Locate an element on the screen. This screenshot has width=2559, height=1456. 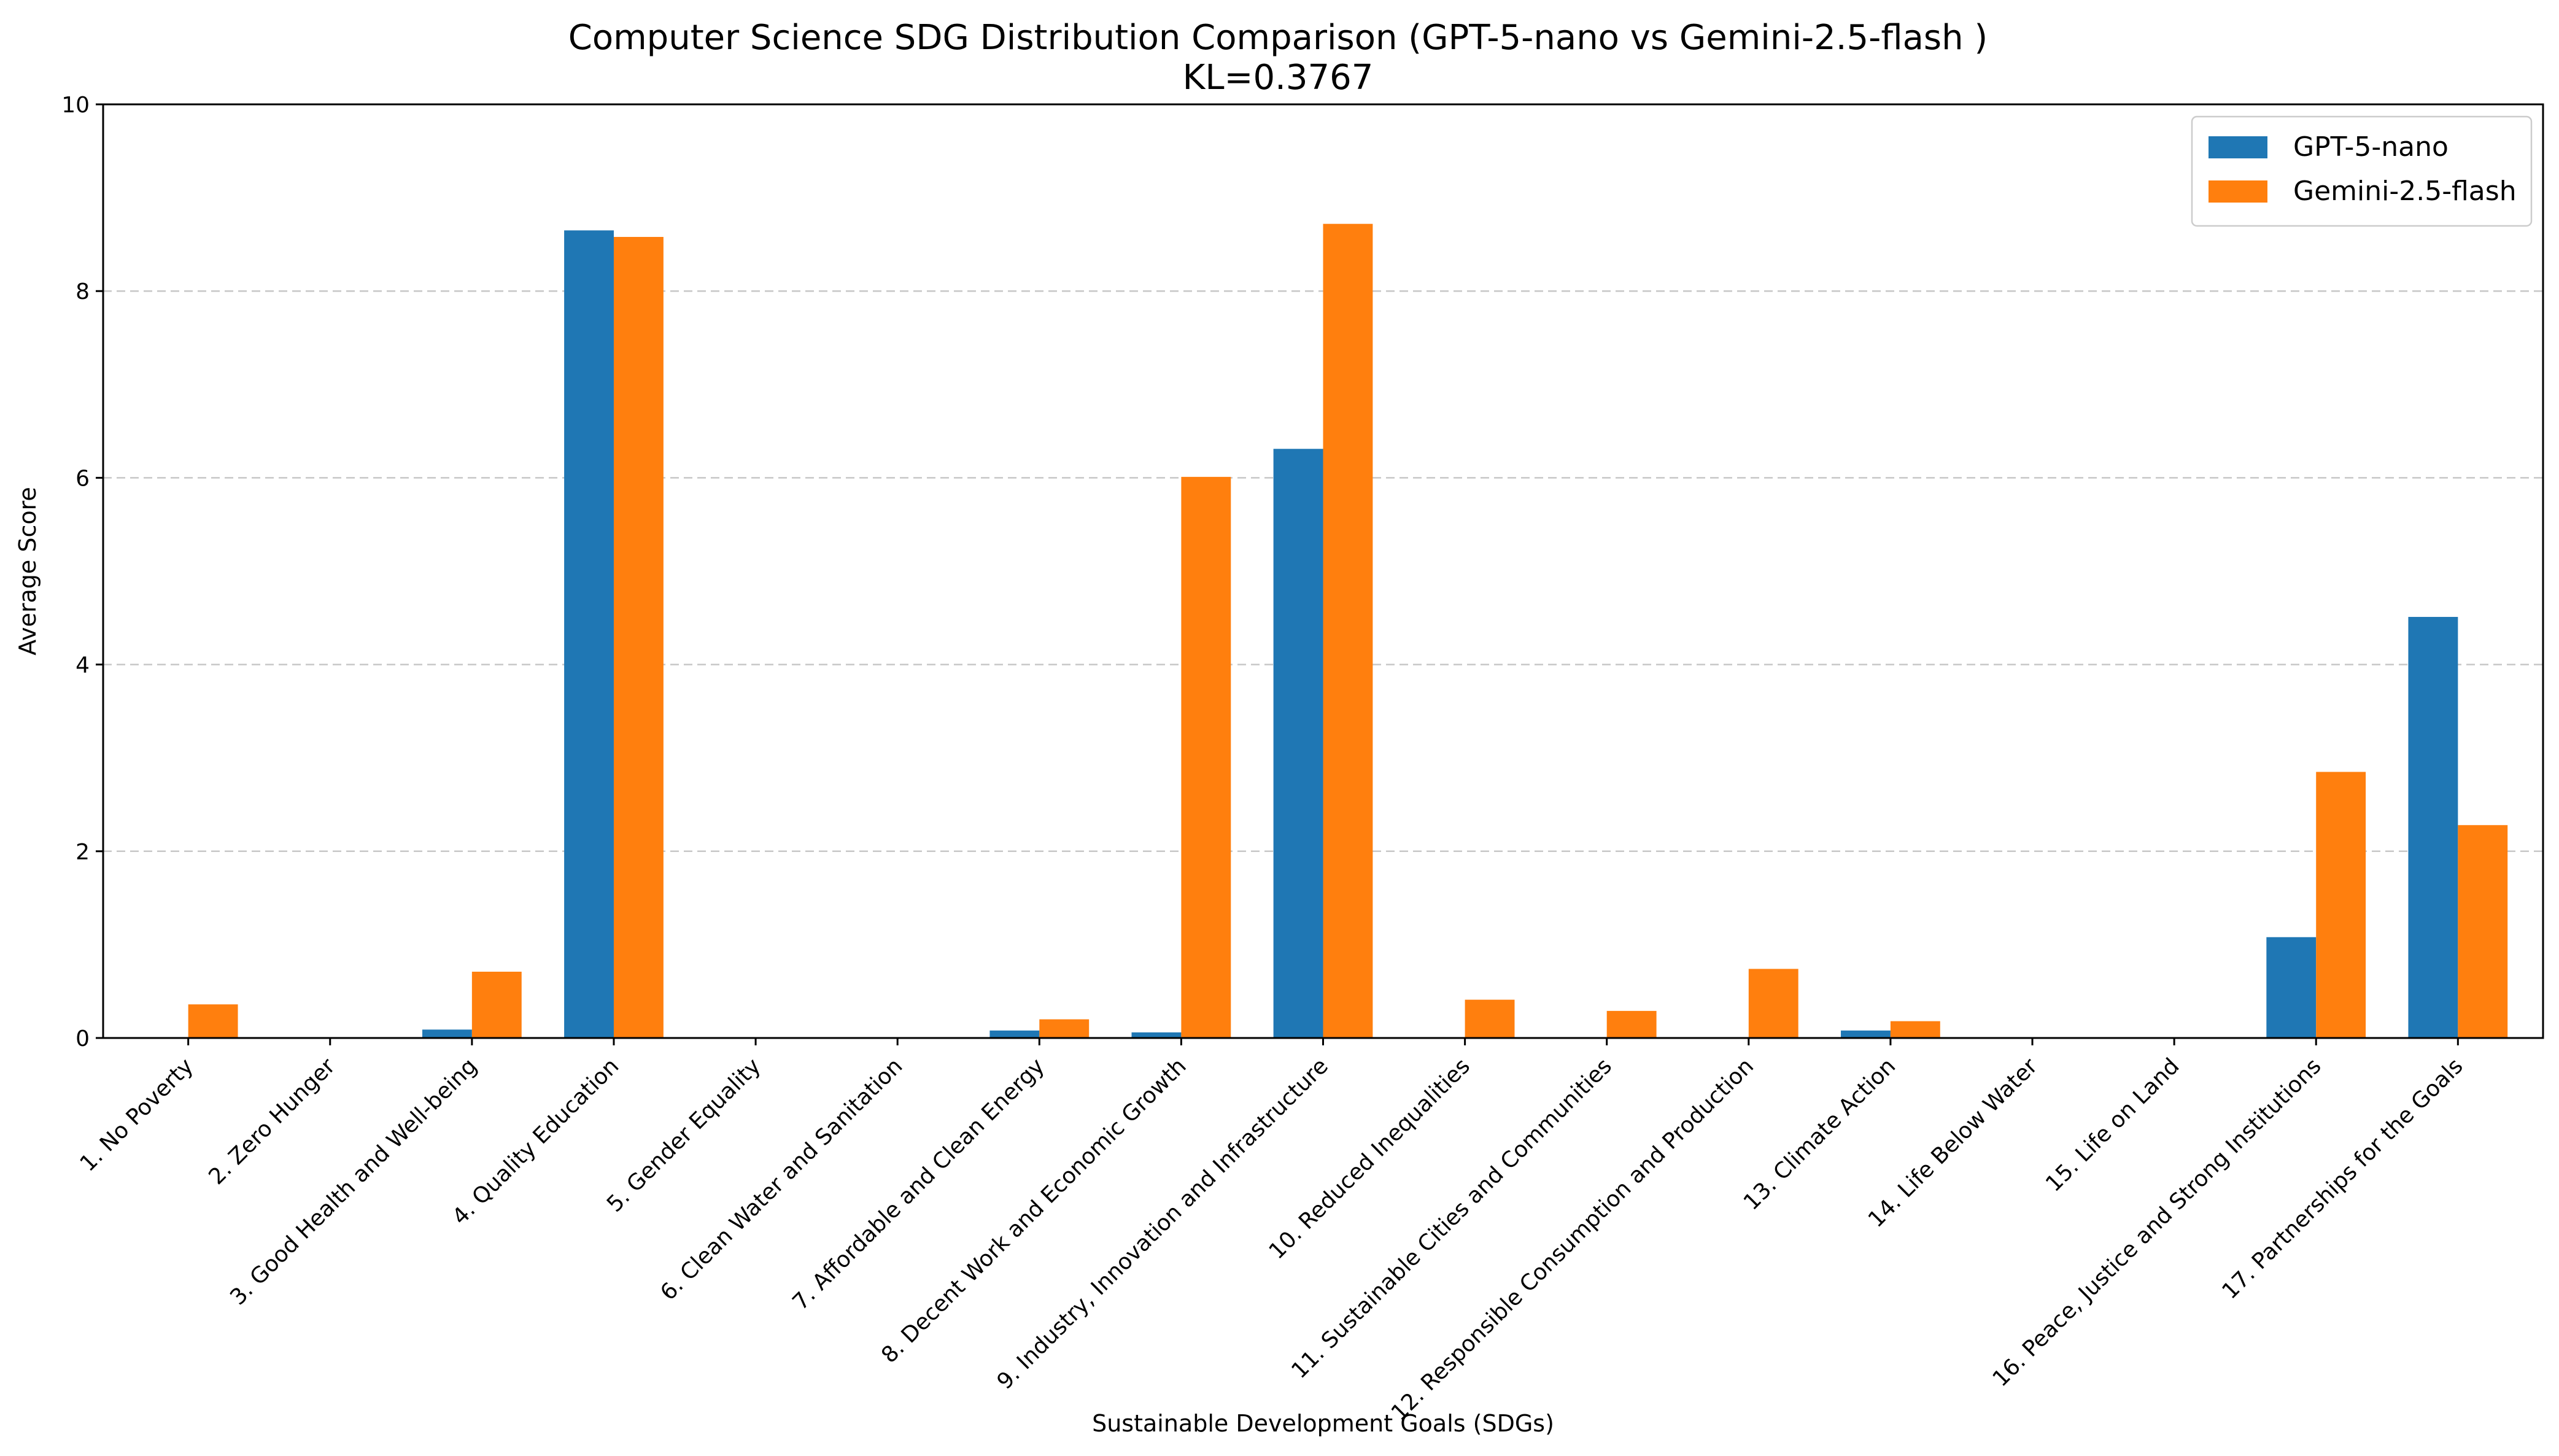
x-tick-label: 1. No Poverty is located at coordinates (136, 1114).